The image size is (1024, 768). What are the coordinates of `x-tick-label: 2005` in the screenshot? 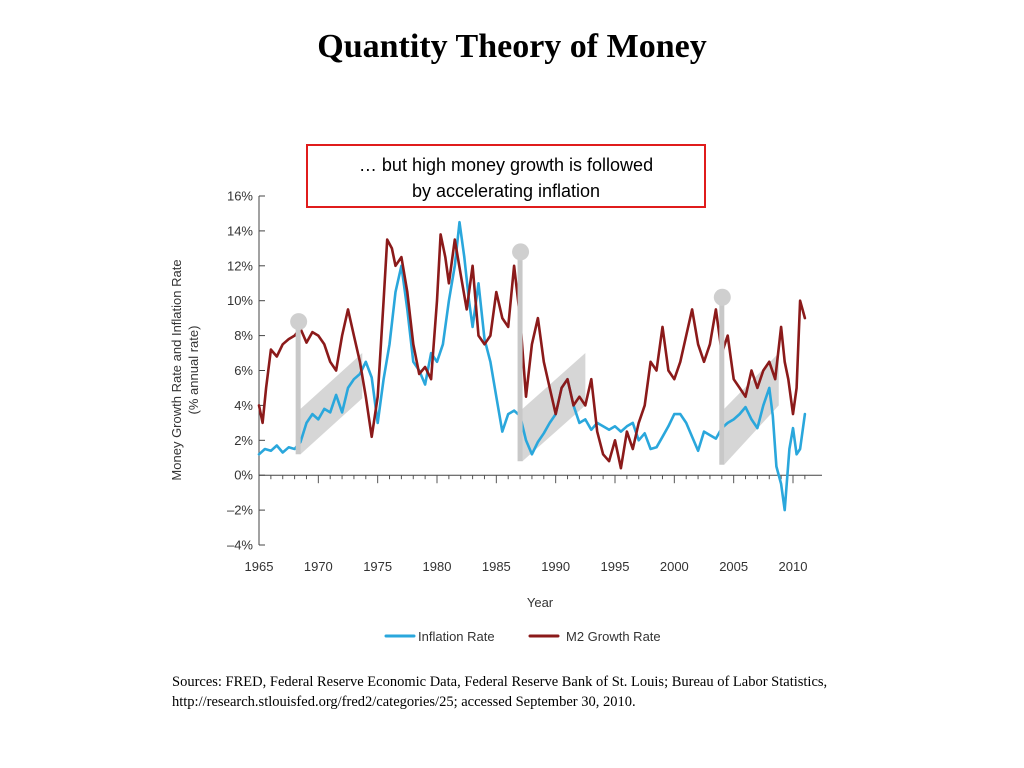 It's located at (733, 566).